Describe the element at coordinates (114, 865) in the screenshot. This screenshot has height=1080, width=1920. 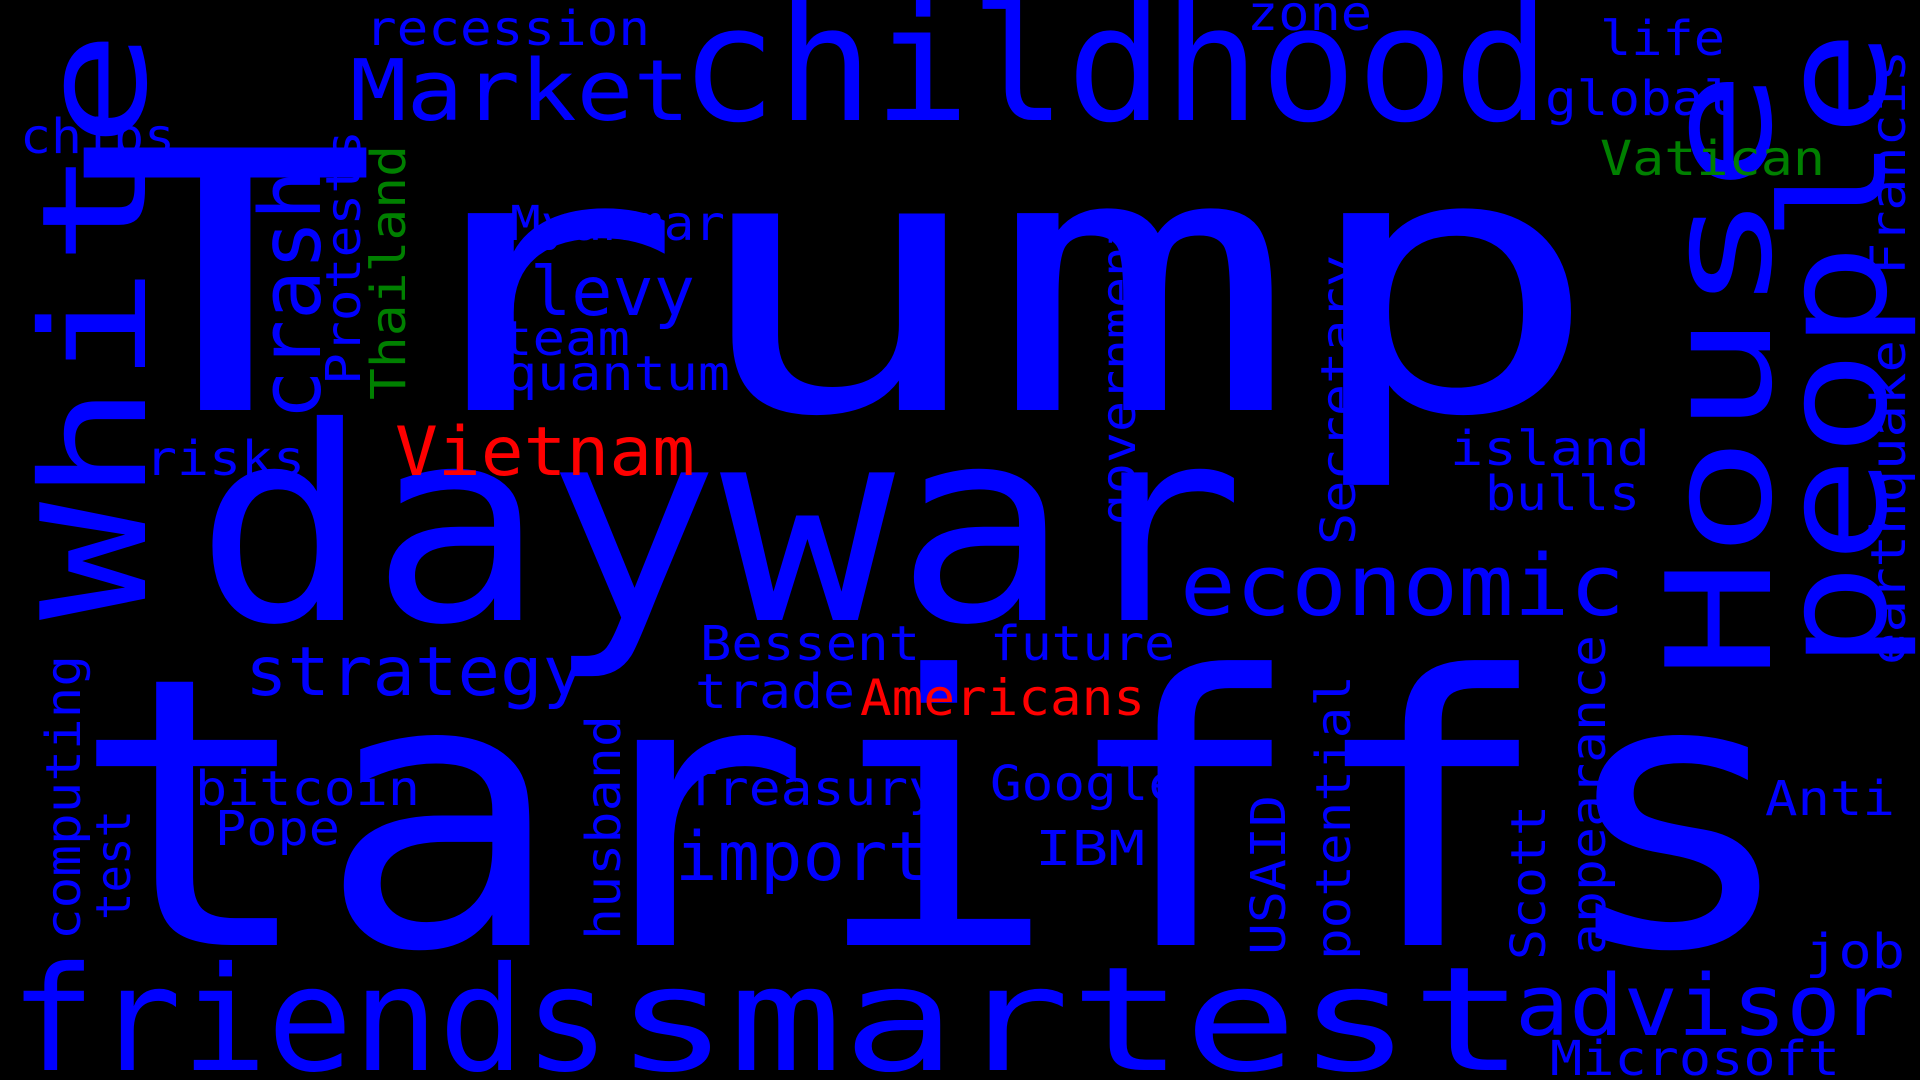
I see `word-test: test` at that location.